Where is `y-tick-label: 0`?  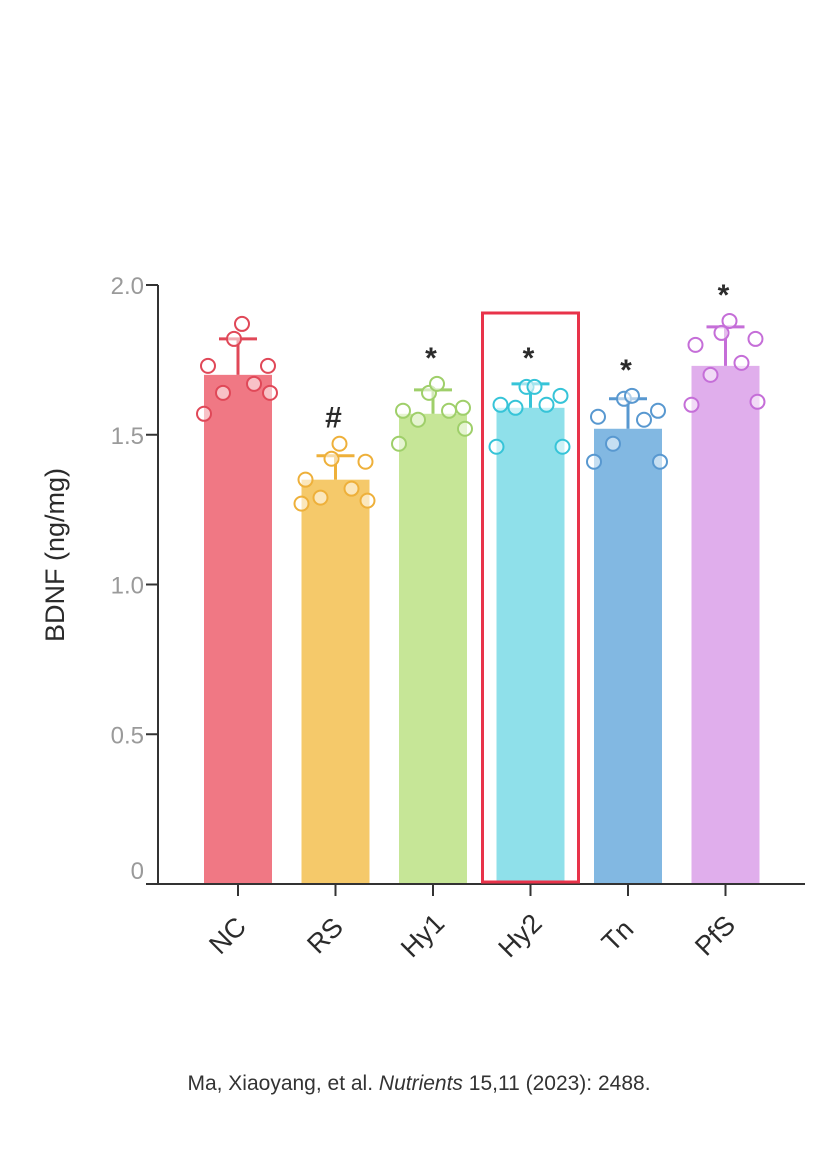
y-tick-label: 0 is located at coordinates (137, 871).